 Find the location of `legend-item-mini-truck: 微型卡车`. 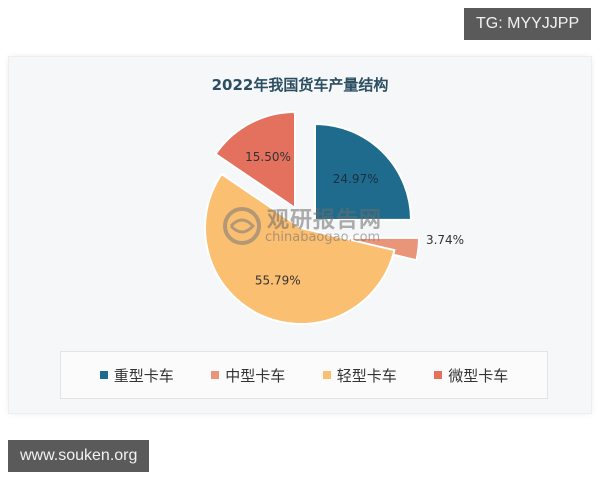

legend-item-mini-truck: 微型卡车 is located at coordinates (471, 375).